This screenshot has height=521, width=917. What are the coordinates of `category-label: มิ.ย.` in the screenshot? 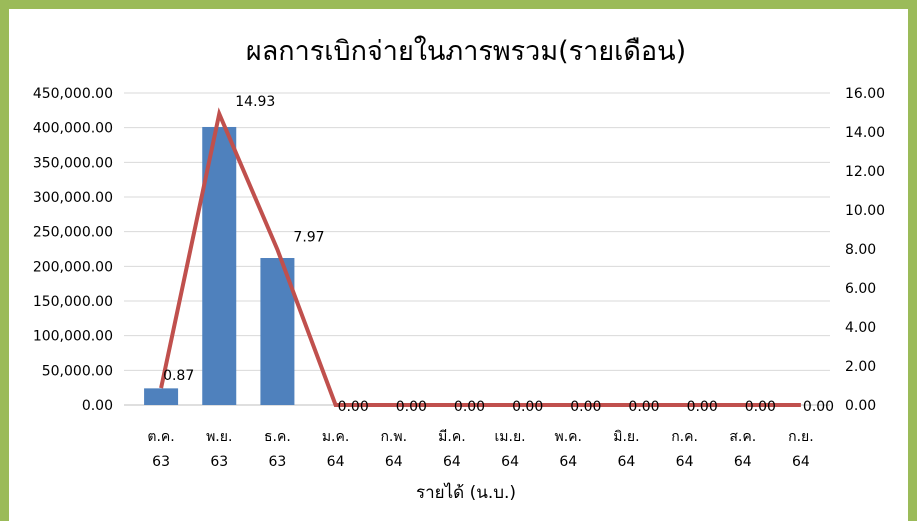 It's located at (626, 437).